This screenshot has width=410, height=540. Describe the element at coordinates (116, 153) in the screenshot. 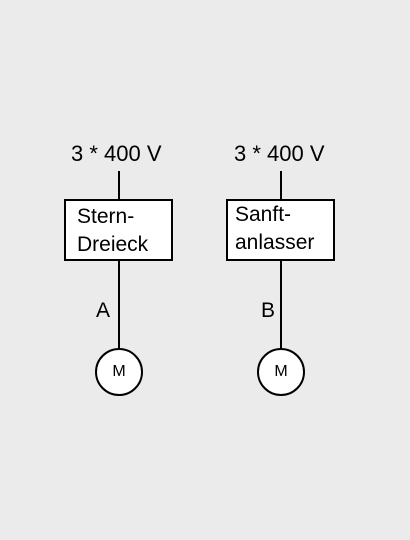

I see `supply-voltage-a: 3 * 400 V` at that location.